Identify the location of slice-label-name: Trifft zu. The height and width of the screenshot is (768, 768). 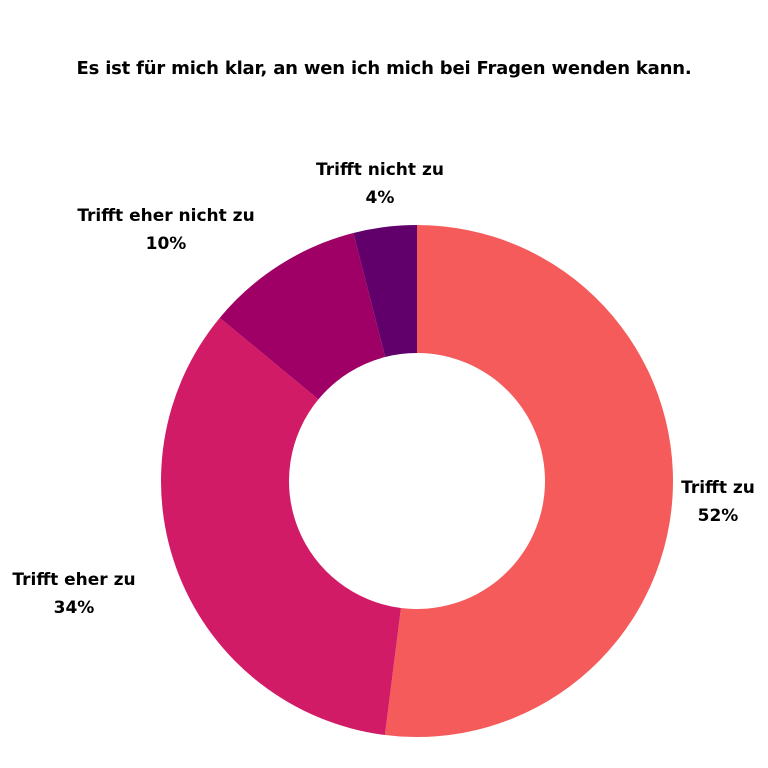
(718, 488).